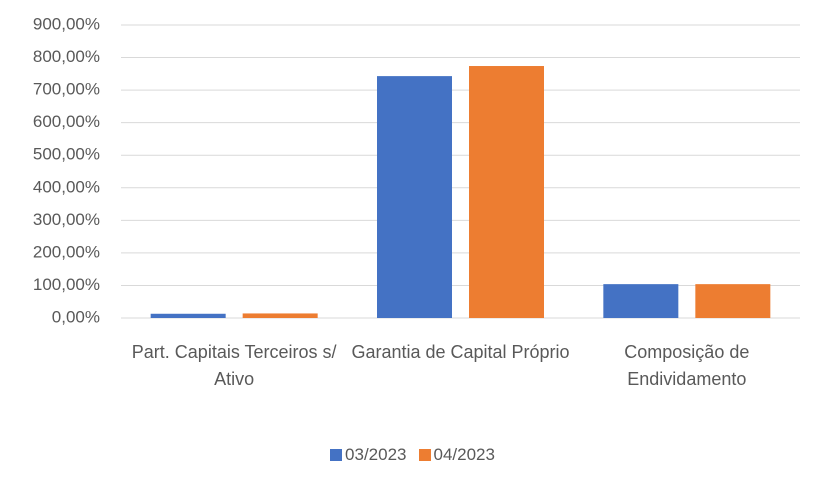 The image size is (825, 493). What do you see at coordinates (66, 121) in the screenshot?
I see `y-tick-label: 600,00%` at bounding box center [66, 121].